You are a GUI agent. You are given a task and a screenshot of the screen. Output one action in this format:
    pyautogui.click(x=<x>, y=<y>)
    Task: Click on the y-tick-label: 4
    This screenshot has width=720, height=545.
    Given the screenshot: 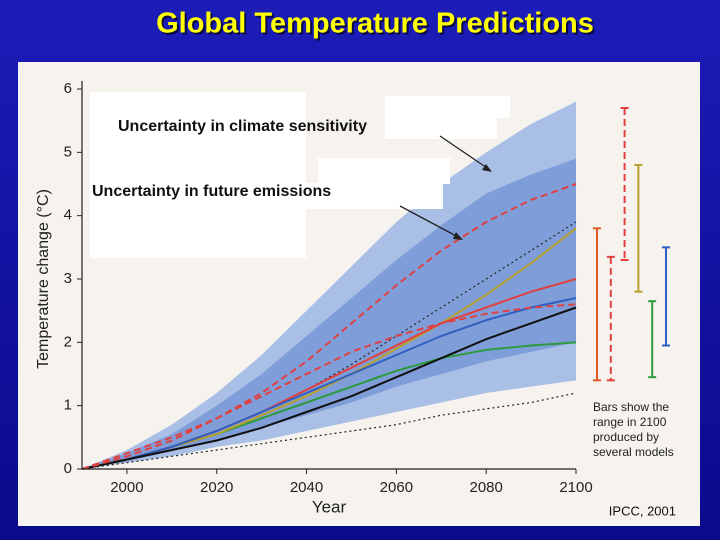 What is the action you would take?
    pyautogui.click(x=68, y=215)
    